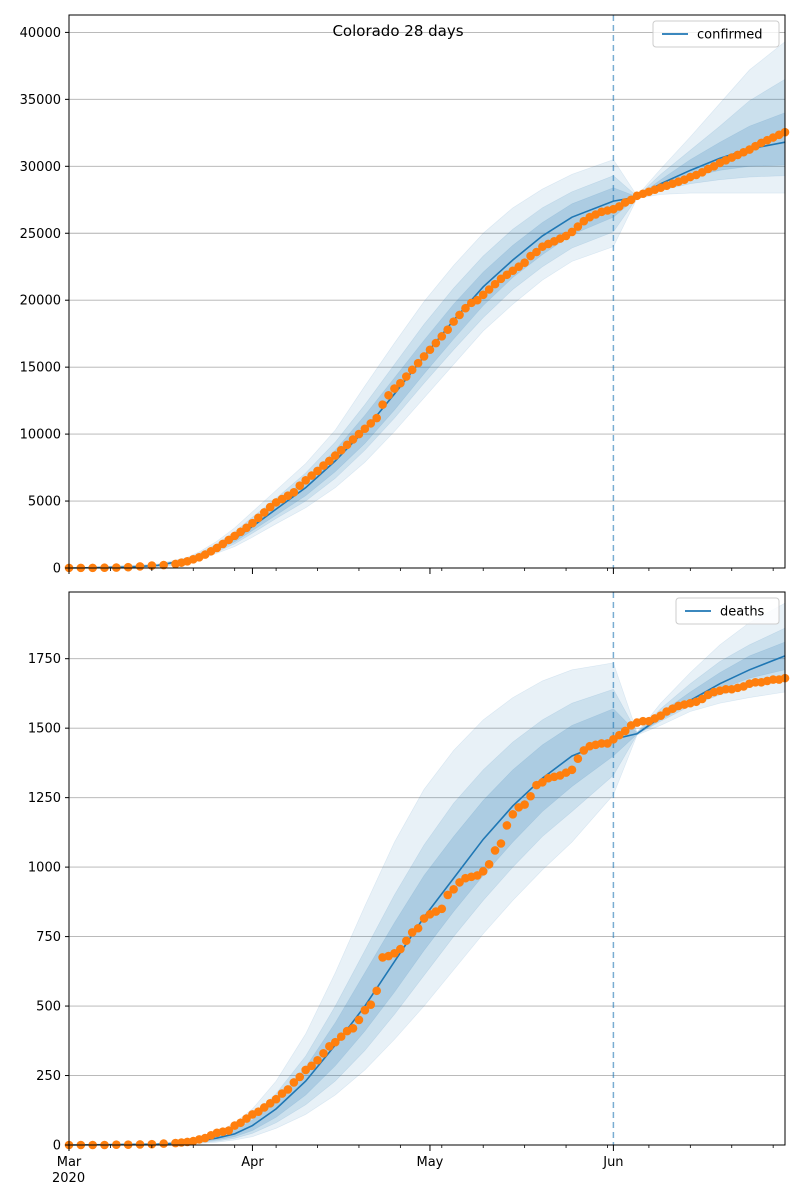  I want to click on y-tick-label: 15000, so click(40, 368).